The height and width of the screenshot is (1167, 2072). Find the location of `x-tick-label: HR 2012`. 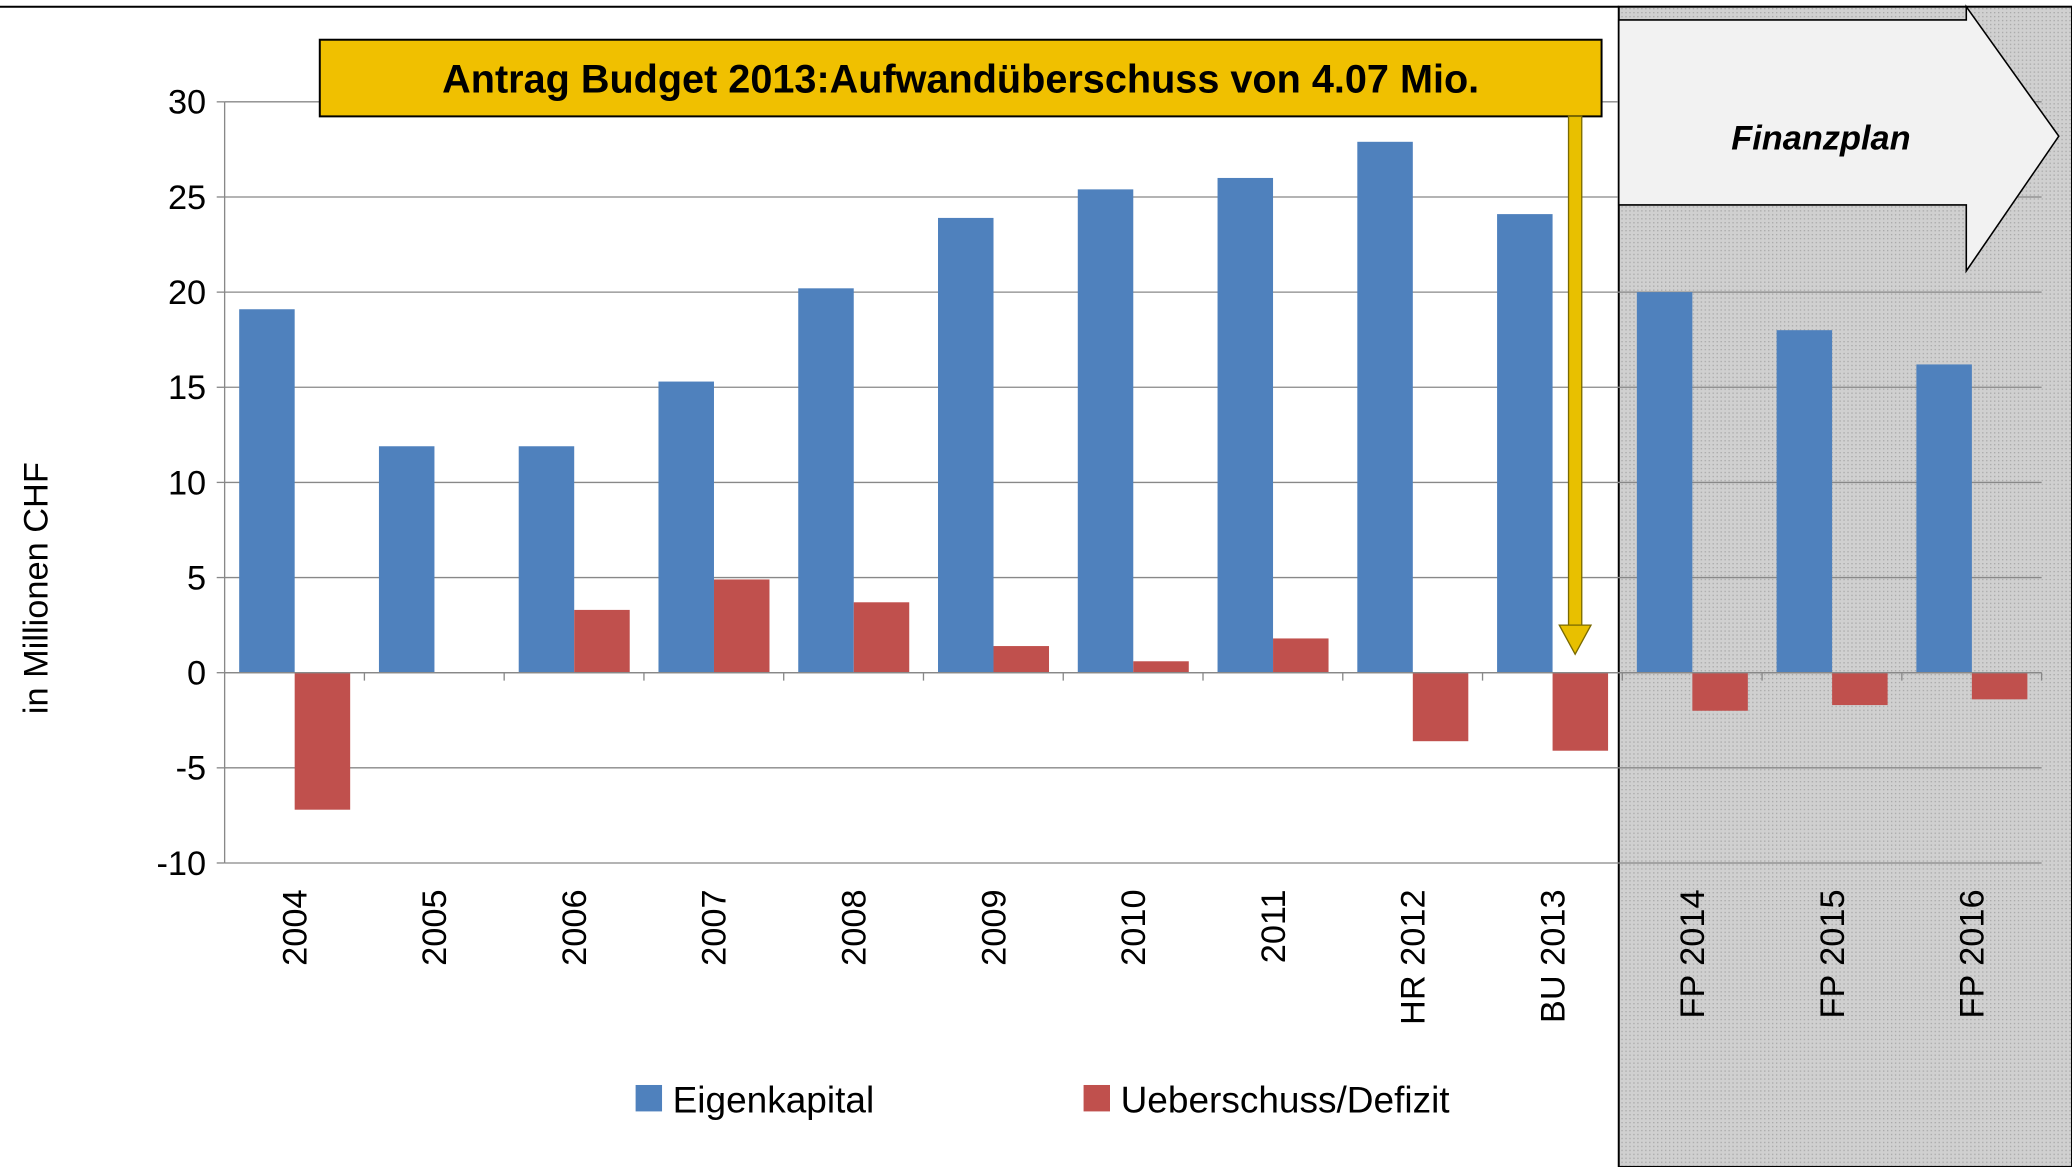

x-tick-label: HR 2012 is located at coordinates (1414, 957).